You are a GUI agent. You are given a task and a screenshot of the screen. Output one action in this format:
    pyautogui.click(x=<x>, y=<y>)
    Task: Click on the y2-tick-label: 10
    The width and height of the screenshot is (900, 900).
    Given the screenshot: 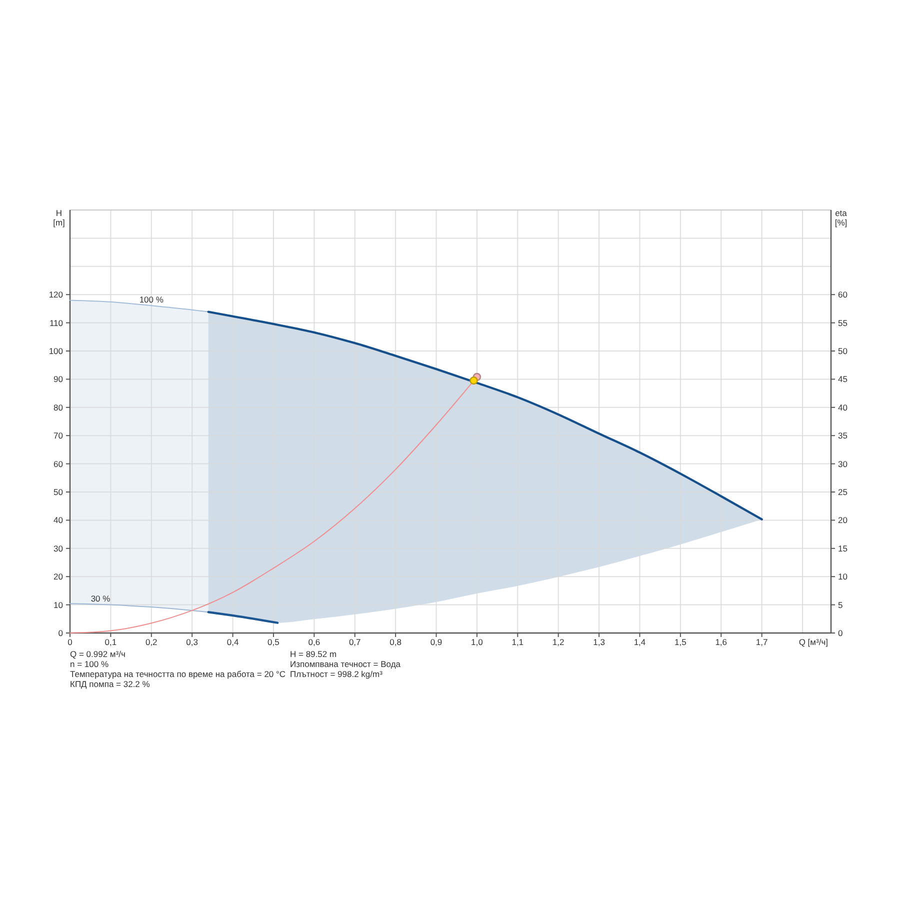 What is the action you would take?
    pyautogui.click(x=843, y=577)
    